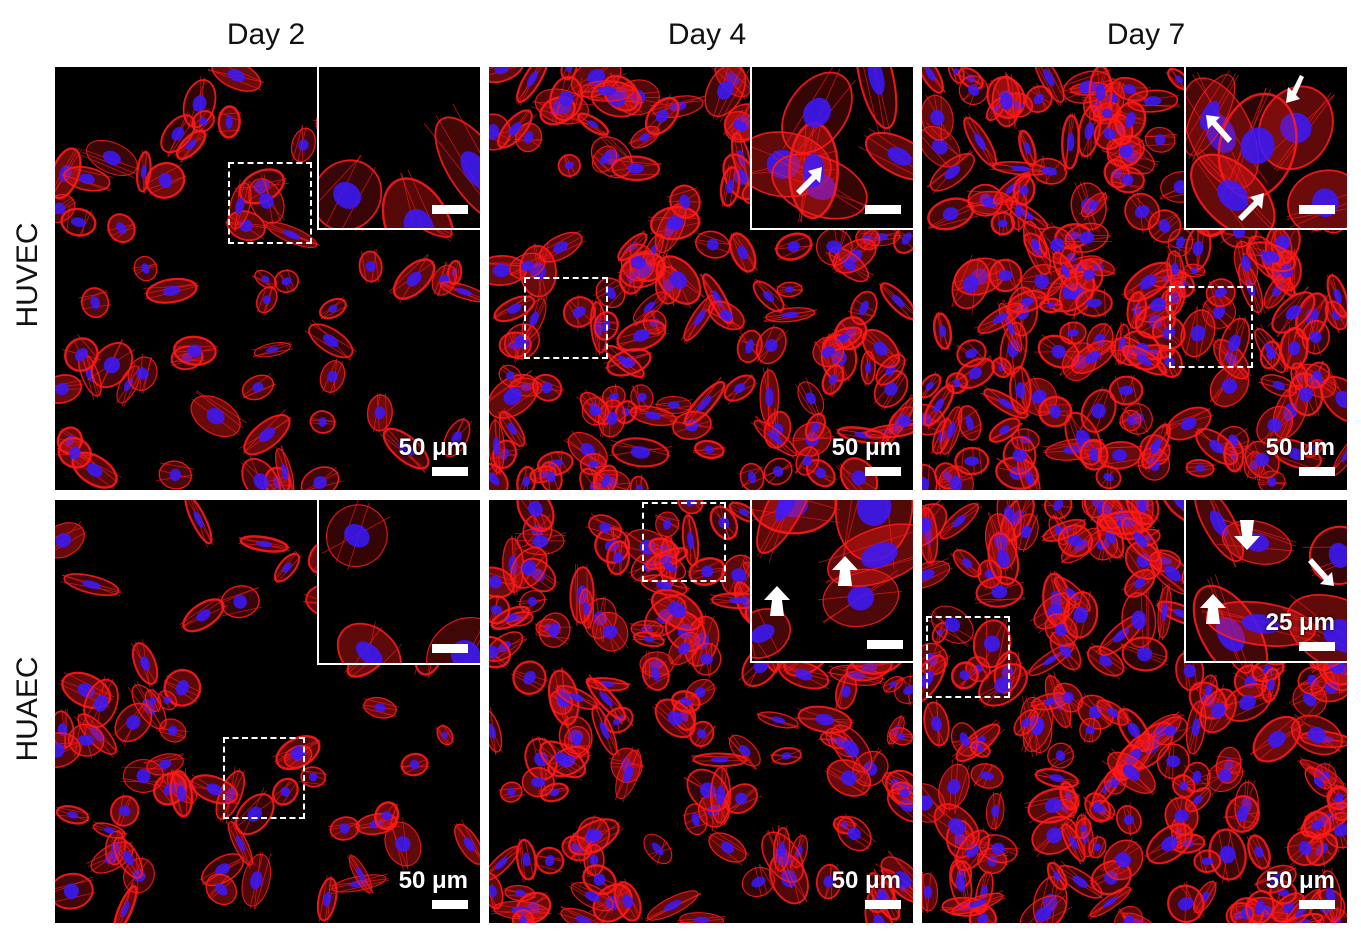 This screenshot has width=1361, height=941. Describe the element at coordinates (27, 275) in the screenshot. I see `row-label-huvec: HUVEC` at that location.